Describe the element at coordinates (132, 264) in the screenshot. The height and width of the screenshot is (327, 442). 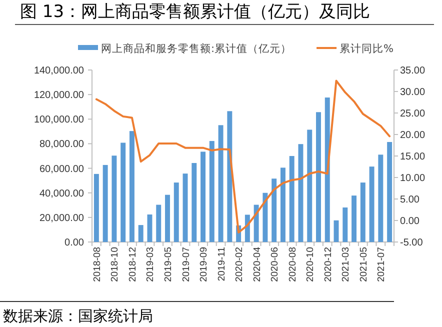
I see `x-tick-label: 2018-12` at that location.